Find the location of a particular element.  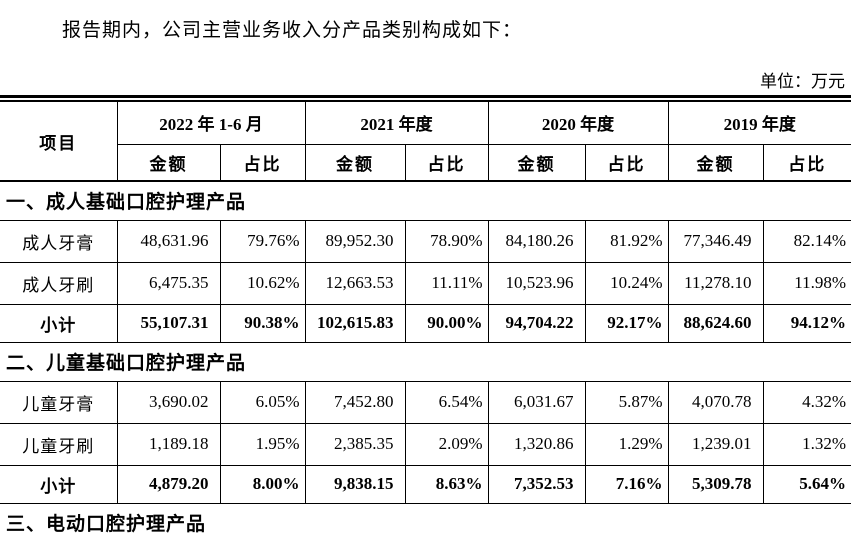

ratio-cell: 8.00% is located at coordinates (262, 484).